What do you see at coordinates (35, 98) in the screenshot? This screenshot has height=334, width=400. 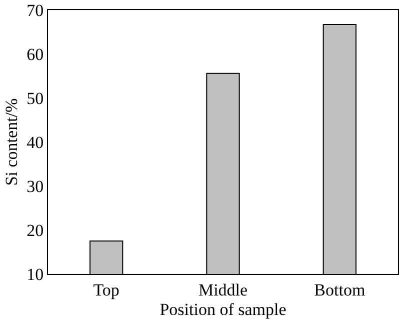 I see `y-tick-label: 50` at bounding box center [35, 98].